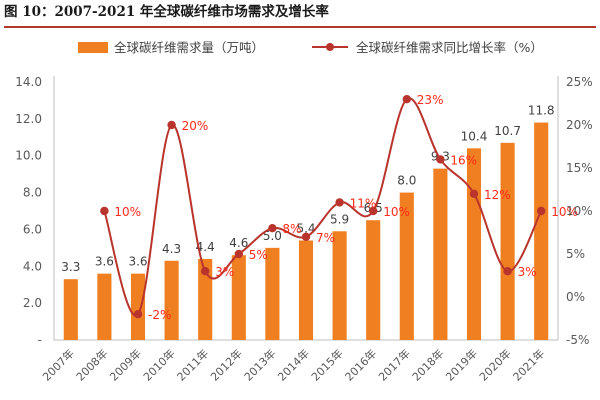 The image size is (600, 400). What do you see at coordinates (166, 12) in the screenshot?
I see `figure-title: 图 10：2007-2021 年全球碳纤维市场需求及增长率` at bounding box center [166, 12].